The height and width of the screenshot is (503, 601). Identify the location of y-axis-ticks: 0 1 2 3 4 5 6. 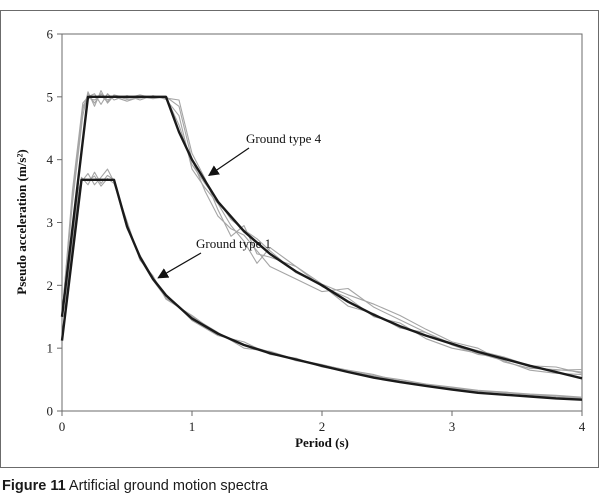
(54, 223).